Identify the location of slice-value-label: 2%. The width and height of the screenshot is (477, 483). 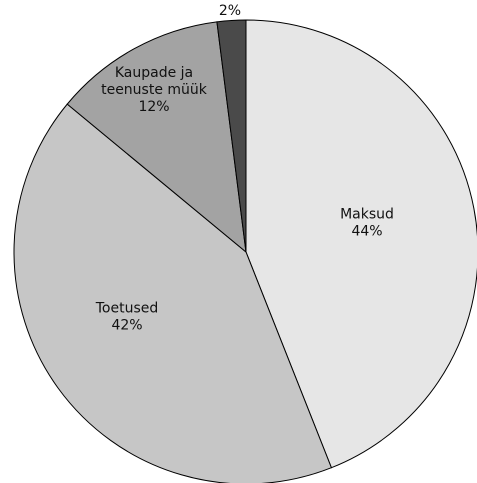
(230, 11).